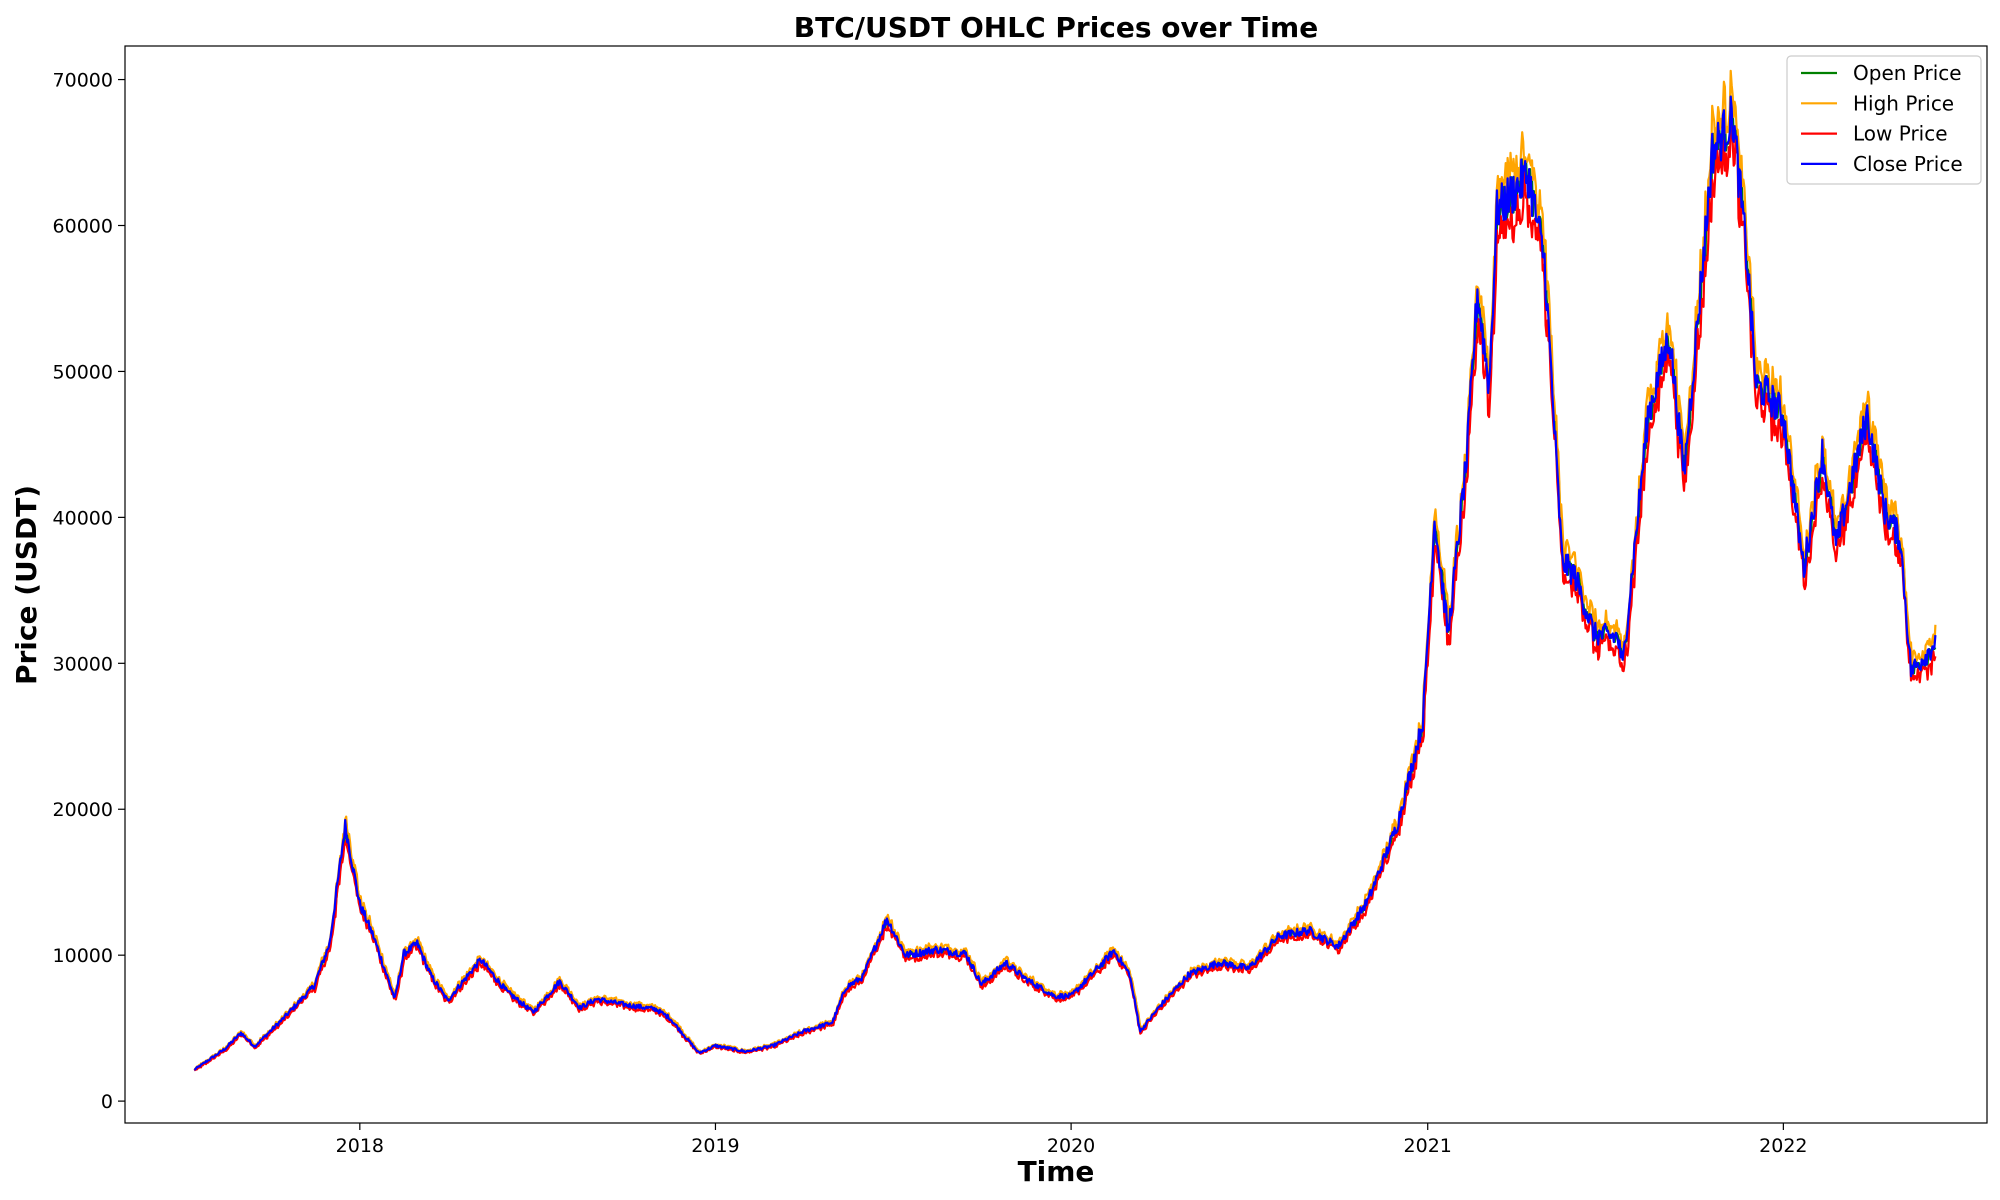 This screenshot has height=1200, width=2000. I want to click on x-axis-label: Time, so click(1056, 1171).